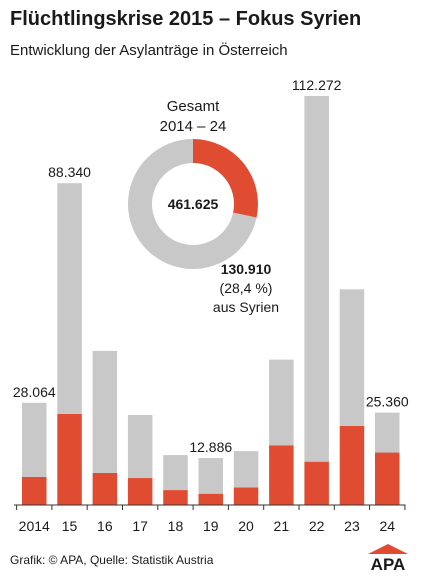 This screenshot has width=422, height=576. What do you see at coordinates (186, 19) in the screenshot?
I see `chart-title: Flüchtlingskrise 2015 – Fokus Syrien` at bounding box center [186, 19].